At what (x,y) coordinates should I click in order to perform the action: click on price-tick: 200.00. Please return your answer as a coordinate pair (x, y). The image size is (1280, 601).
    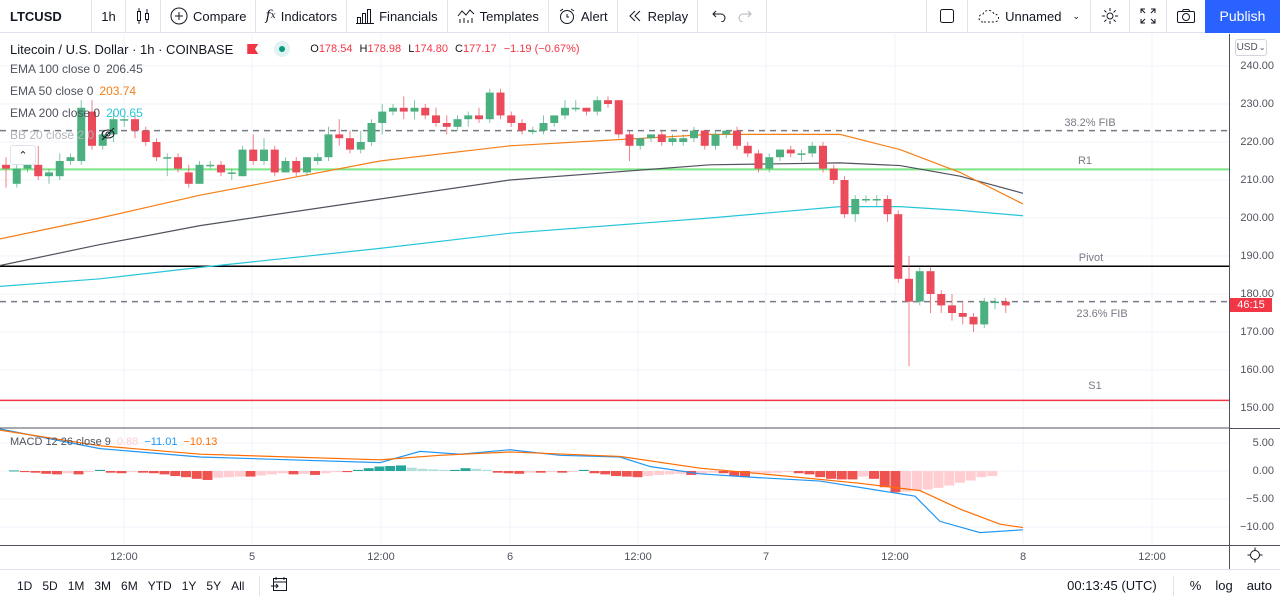
    Looking at the image, I should click on (1257, 218).